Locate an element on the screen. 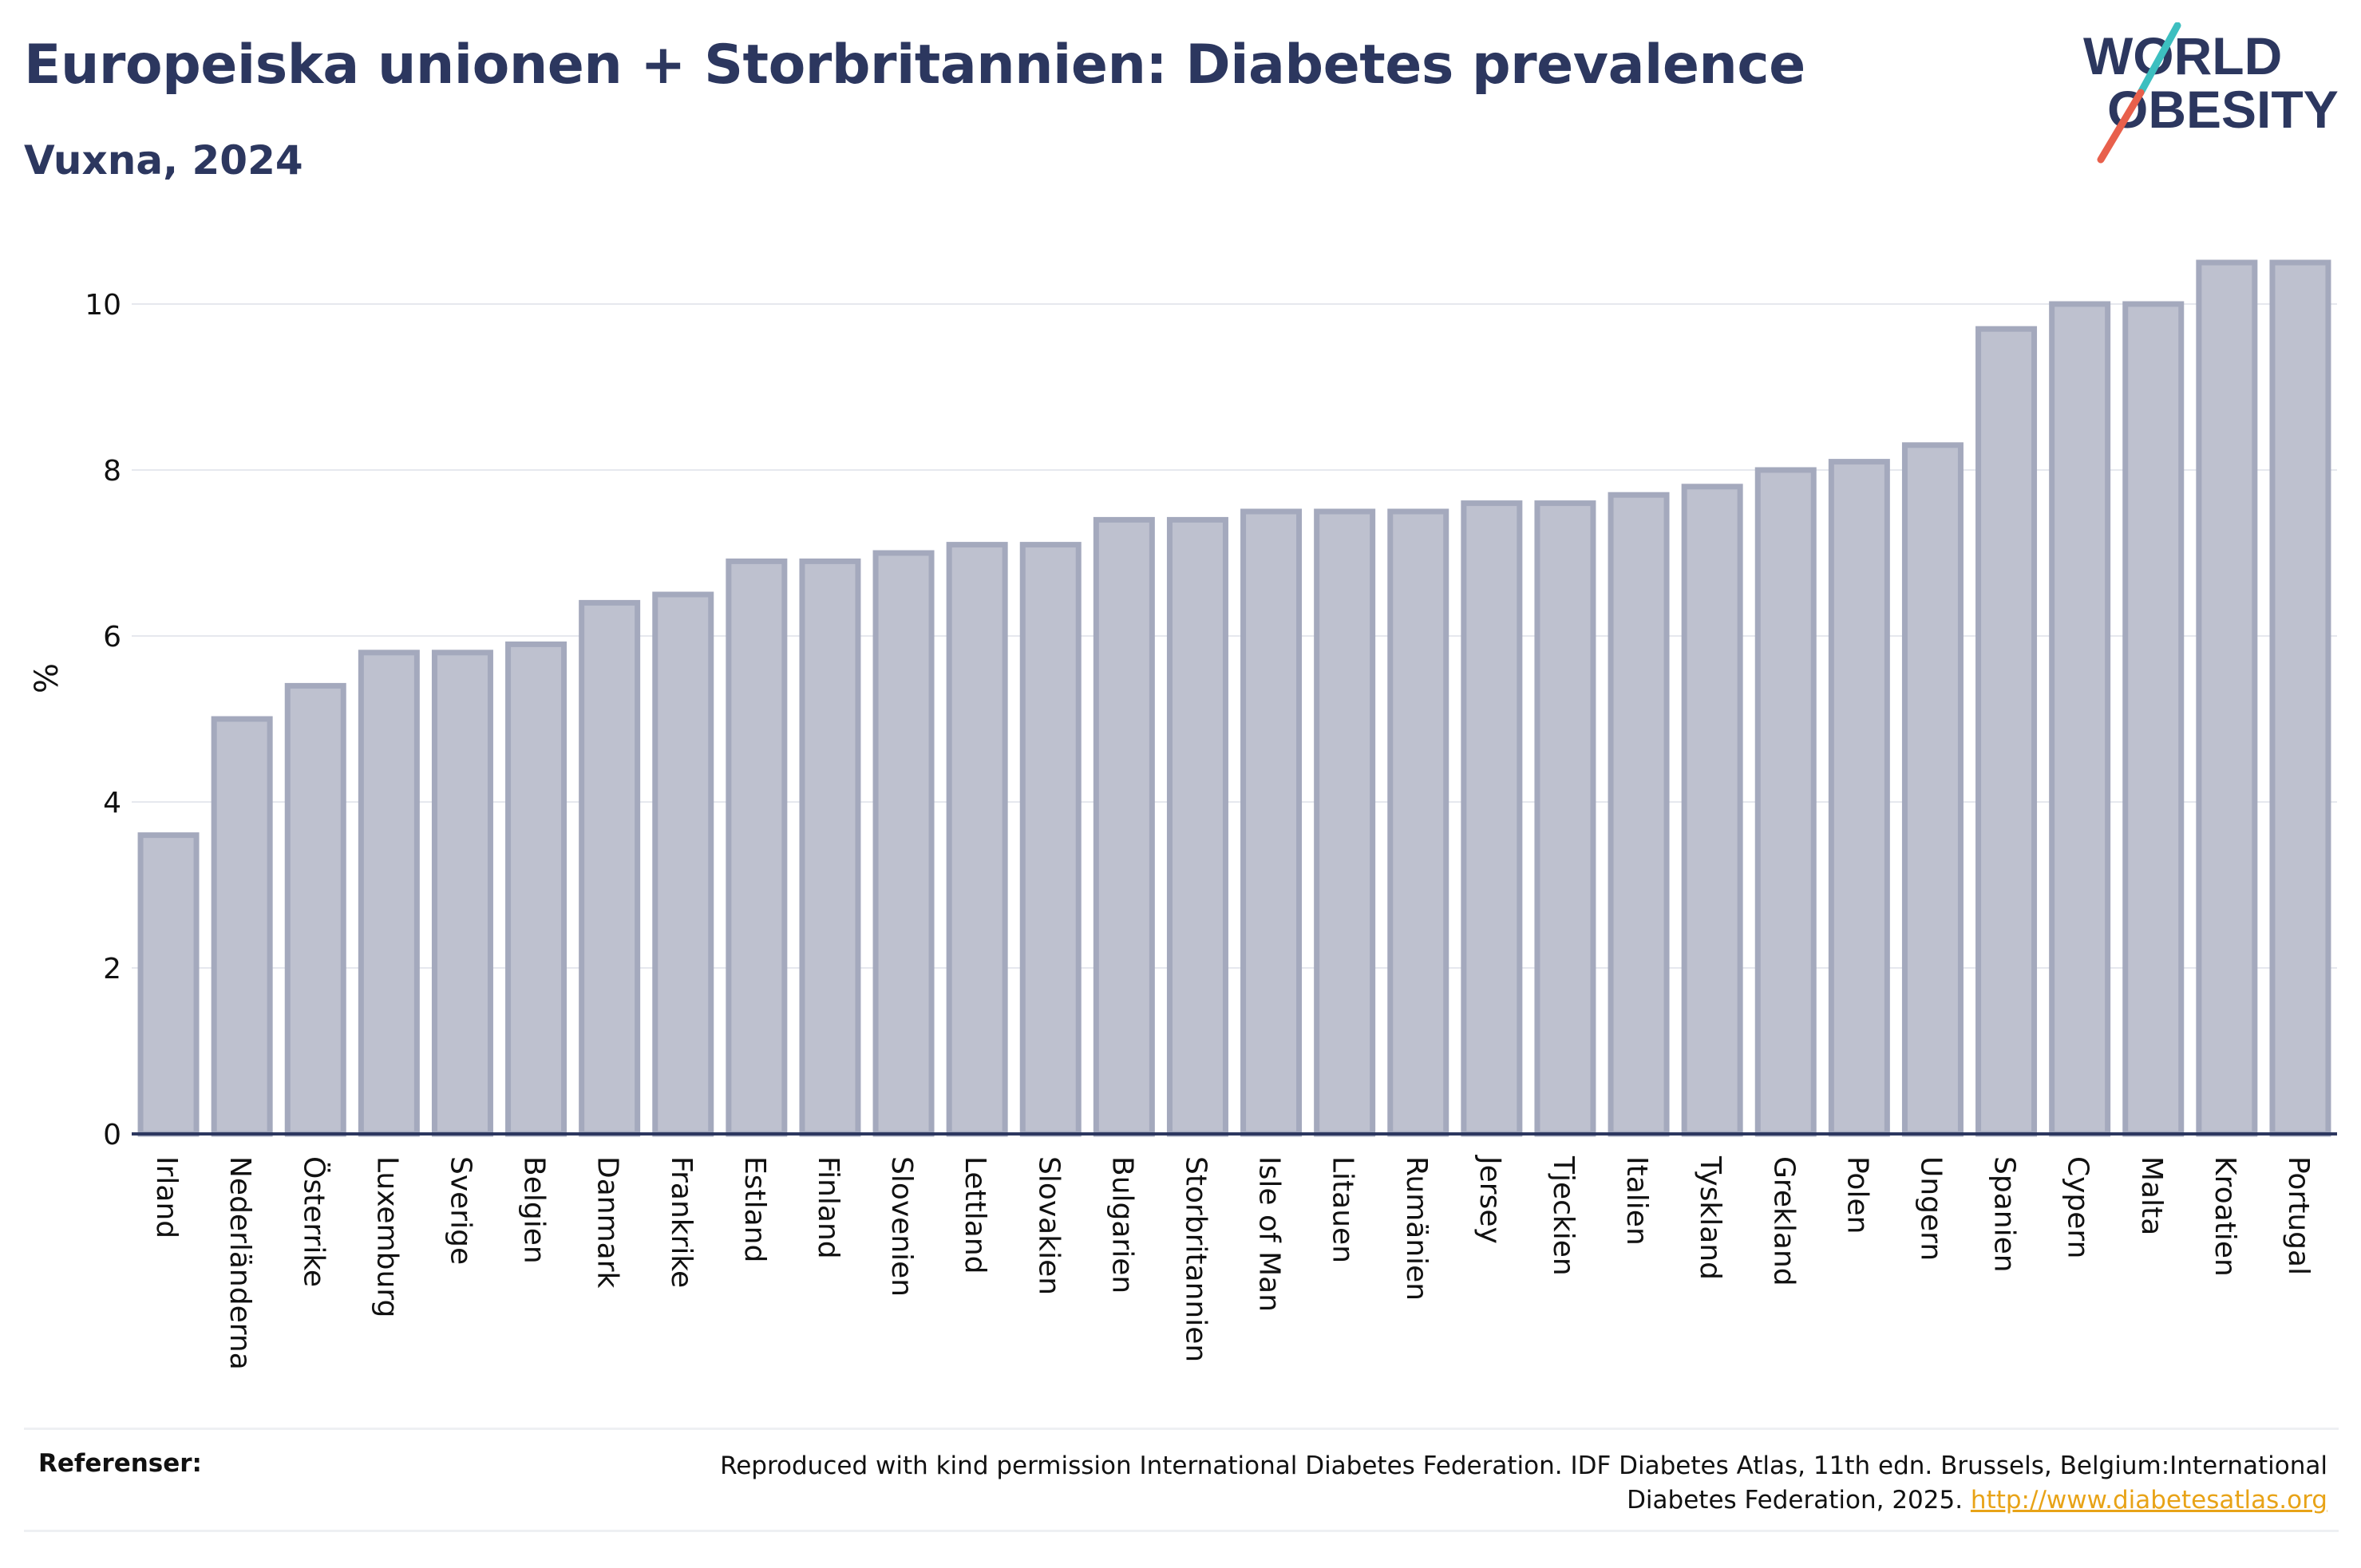  x-tick-label: Isle of Man is located at coordinates (1269, 1234).